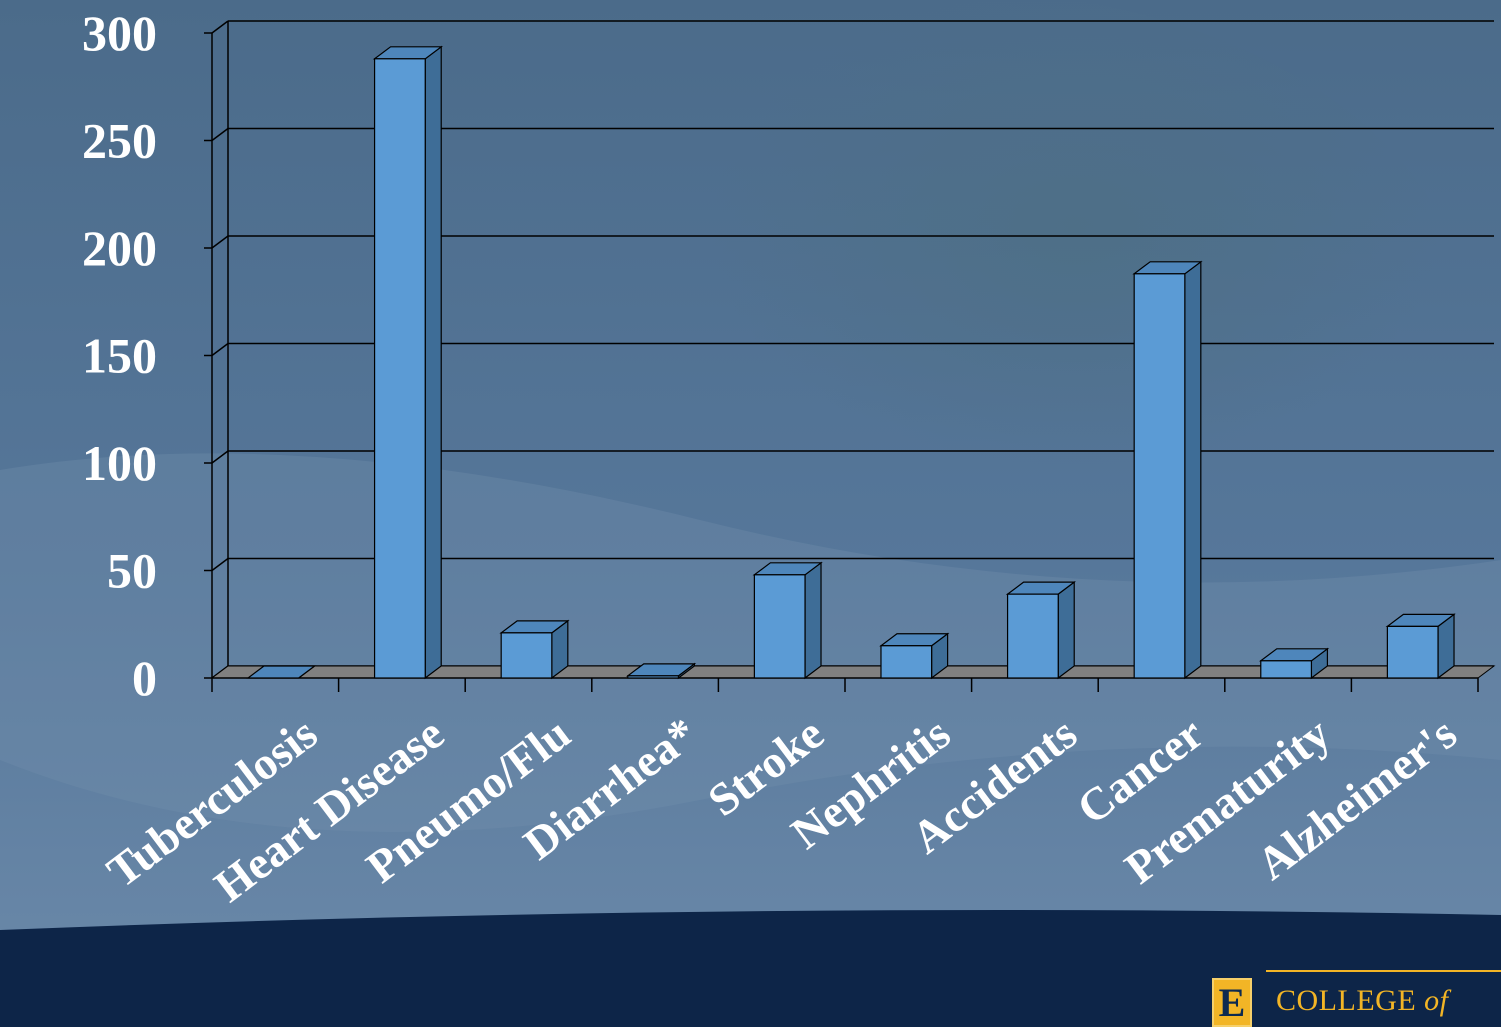 This screenshot has height=1027, width=1501. I want to click on college-logo: E COLLEGE of, so click(1356, 998).